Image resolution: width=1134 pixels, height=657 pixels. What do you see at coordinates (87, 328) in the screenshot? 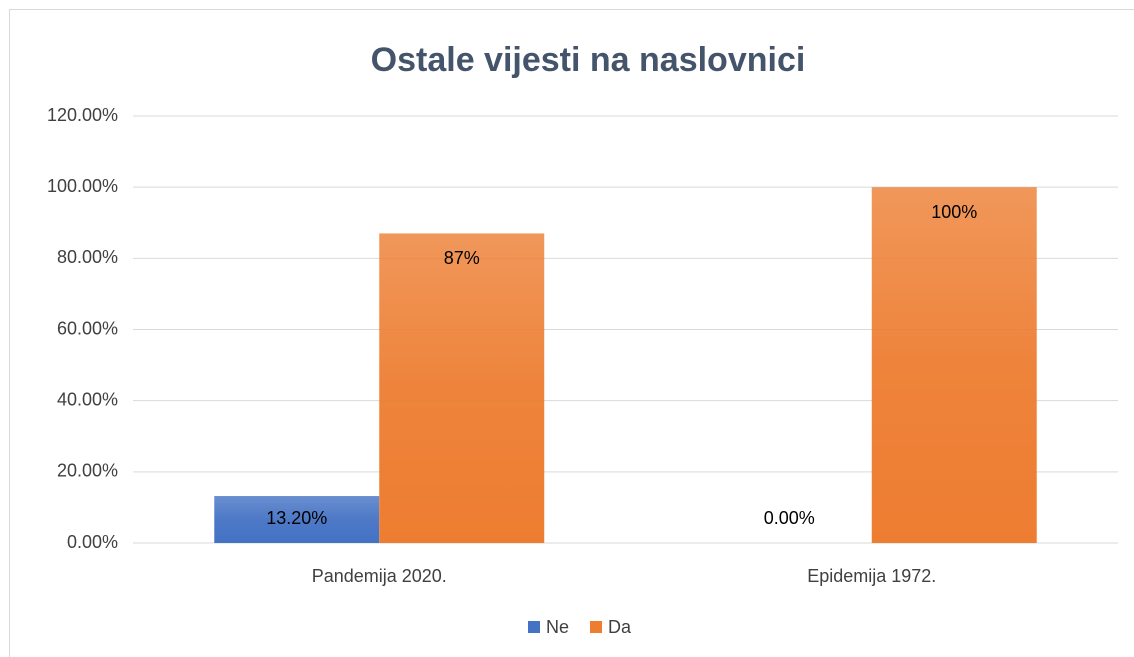
I see `y-tick-label: 60.00%` at bounding box center [87, 328].